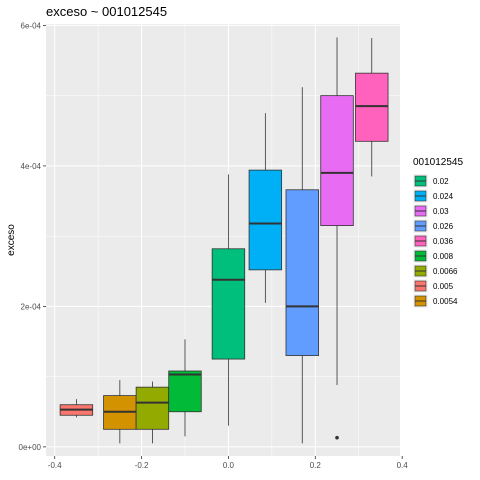 Image resolution: width=480 pixels, height=480 pixels. What do you see at coordinates (32, 236) in the screenshot?
I see `y-axis: 0e+00 2e-04 4e-04 6e-04` at bounding box center [32, 236].